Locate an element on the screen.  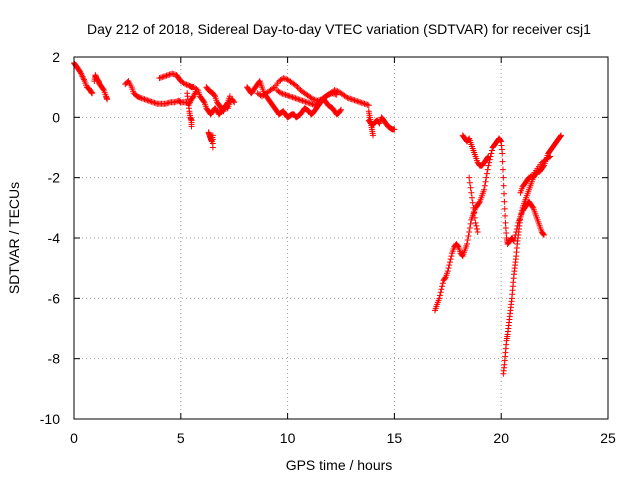
x-tick-label: 10 is located at coordinates (288, 438).